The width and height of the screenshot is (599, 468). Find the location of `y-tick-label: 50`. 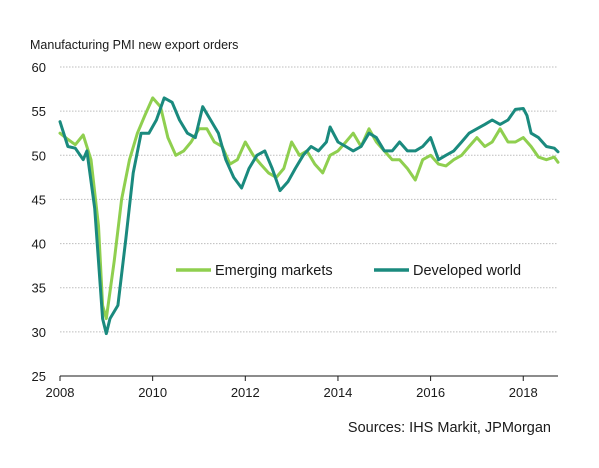

y-tick-label: 50 is located at coordinates (39, 155).